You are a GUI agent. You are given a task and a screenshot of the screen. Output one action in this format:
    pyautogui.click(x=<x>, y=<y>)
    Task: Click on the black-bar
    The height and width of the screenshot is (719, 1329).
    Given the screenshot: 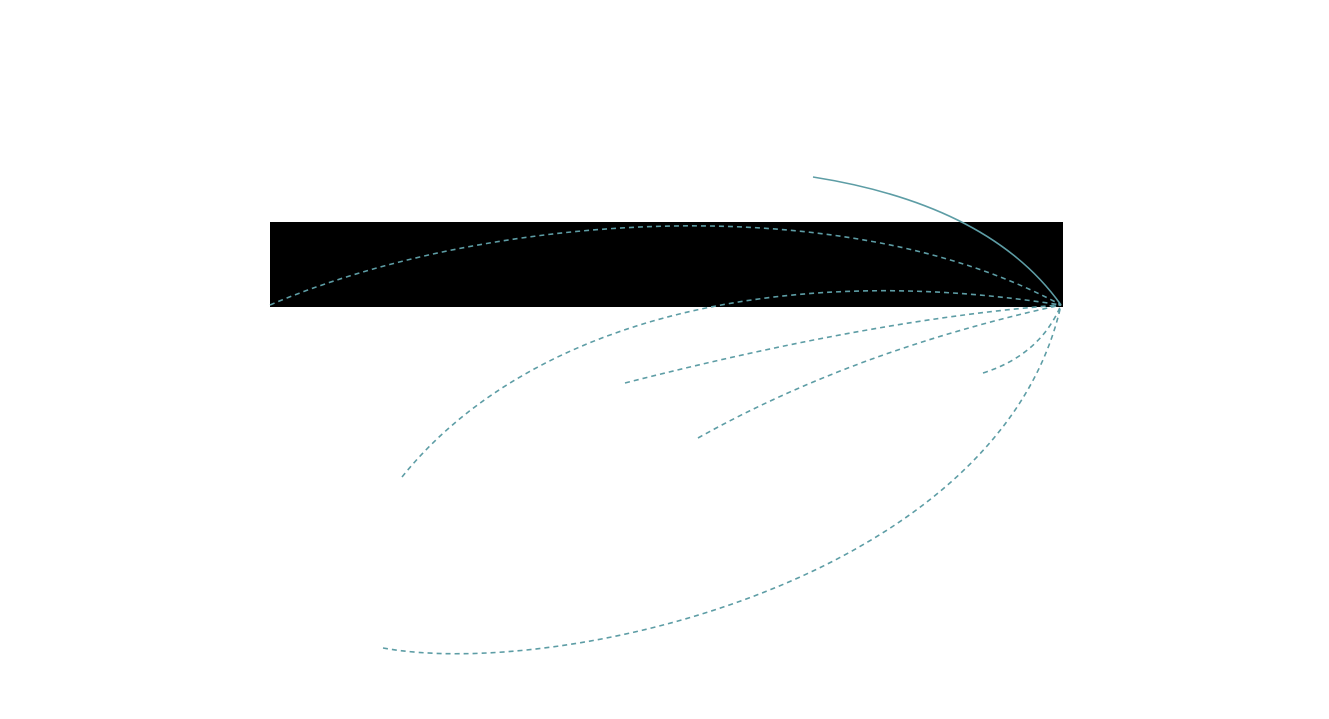 What is the action you would take?
    pyautogui.click(x=666, y=264)
    